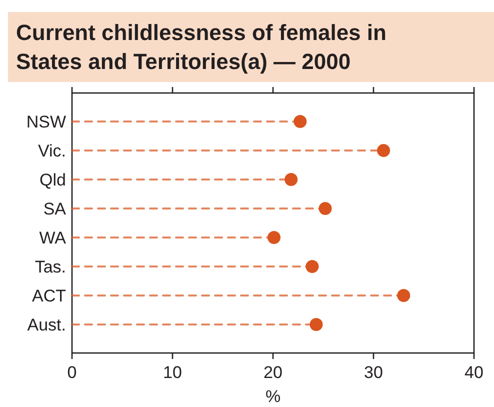 The image size is (494, 407). I want to click on y-tick-label: Aust., so click(46, 325).